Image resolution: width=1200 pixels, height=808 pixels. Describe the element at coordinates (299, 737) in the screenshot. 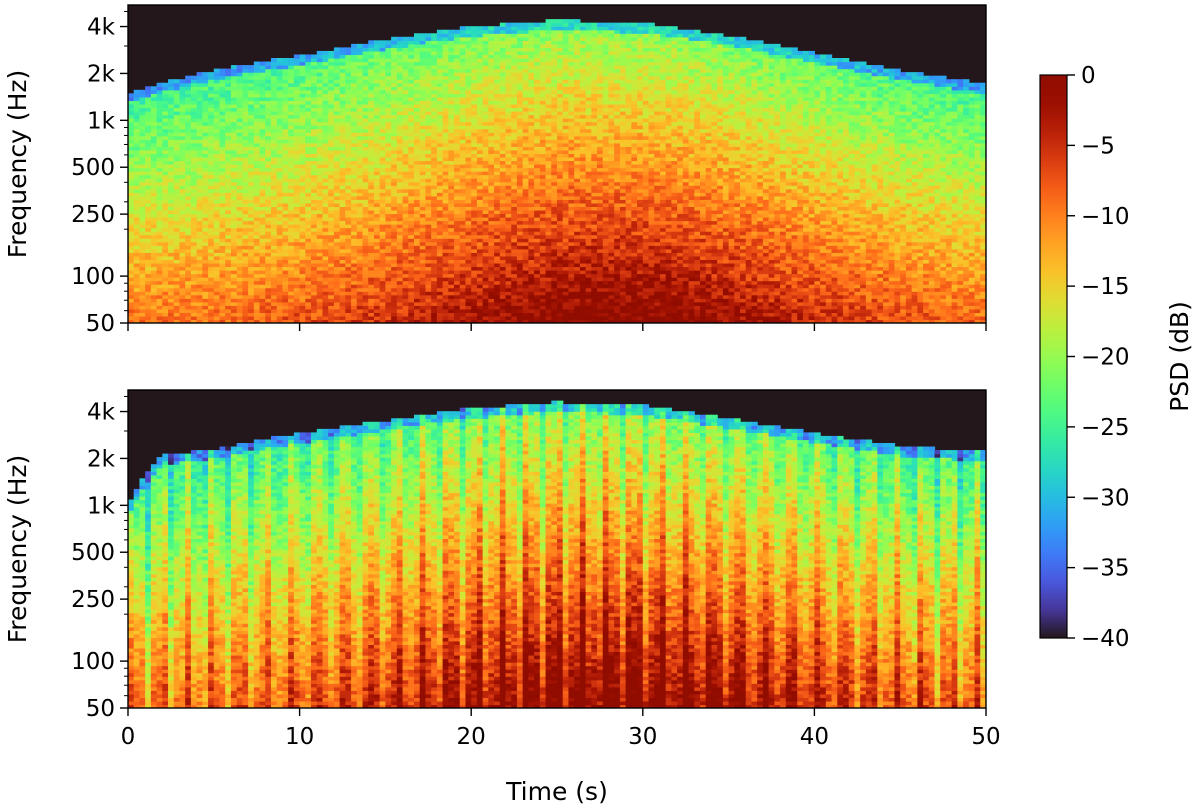

I see `x-tick-label: 10` at that location.